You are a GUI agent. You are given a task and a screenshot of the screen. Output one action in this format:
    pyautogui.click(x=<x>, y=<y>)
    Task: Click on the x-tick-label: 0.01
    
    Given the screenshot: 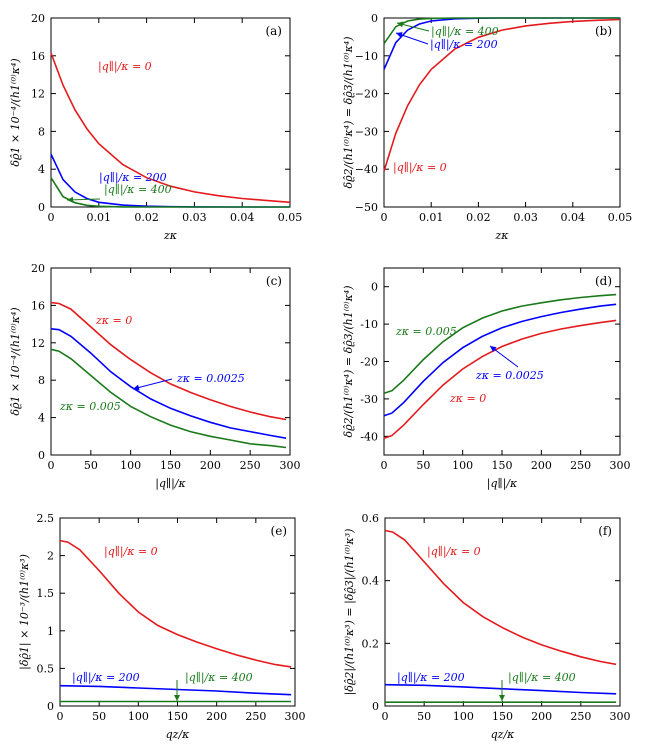 What is the action you would take?
    pyautogui.click(x=99, y=217)
    